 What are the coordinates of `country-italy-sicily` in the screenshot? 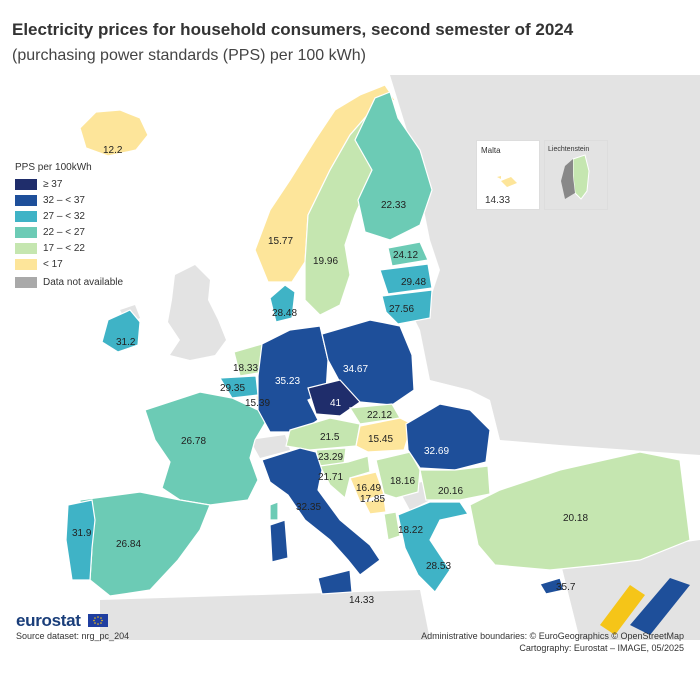 It's located at (335, 582).